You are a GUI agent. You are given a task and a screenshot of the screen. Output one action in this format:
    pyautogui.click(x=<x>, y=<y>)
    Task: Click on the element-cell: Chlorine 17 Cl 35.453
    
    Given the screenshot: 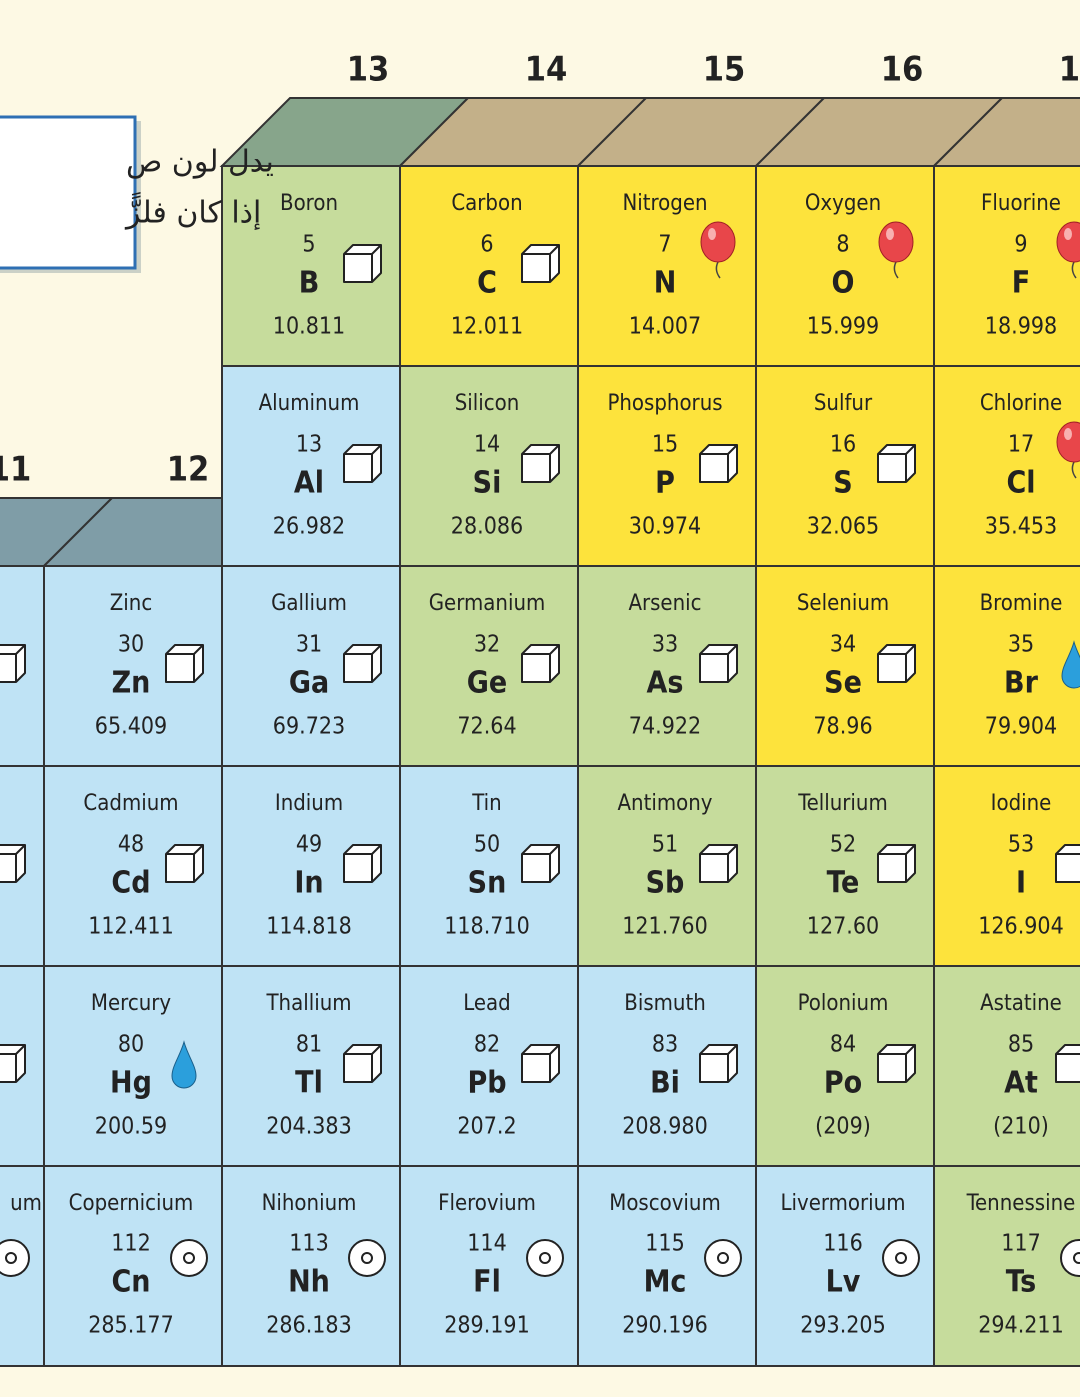 What is the action you would take?
    pyautogui.click(x=1006, y=466)
    